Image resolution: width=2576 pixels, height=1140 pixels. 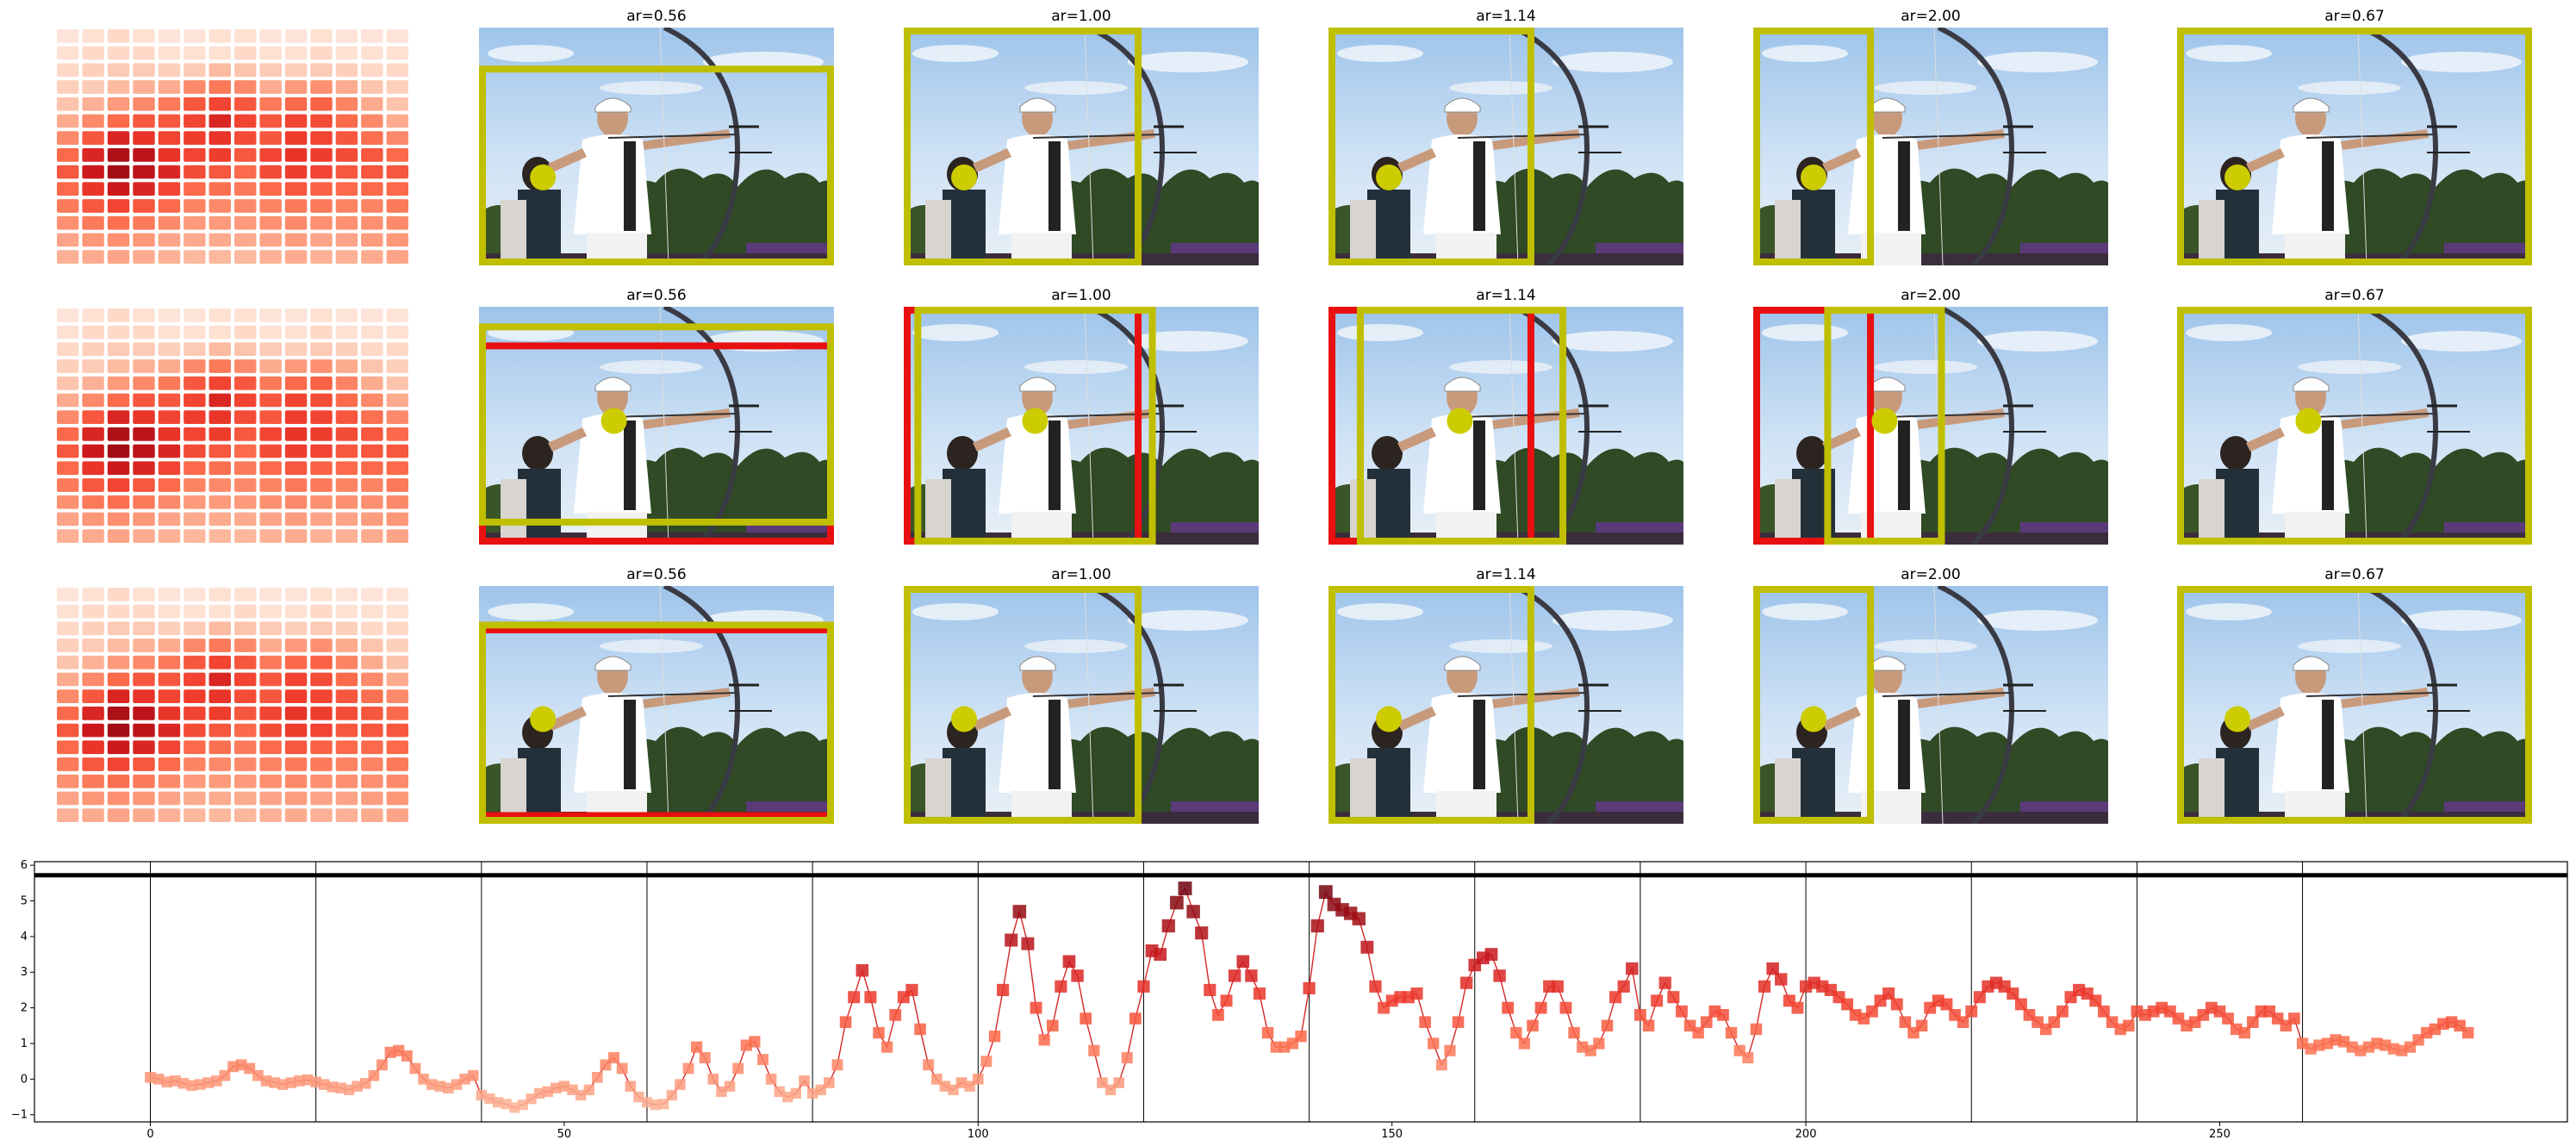 I want to click on image-tile: ar=0.56, so click(x=657, y=136).